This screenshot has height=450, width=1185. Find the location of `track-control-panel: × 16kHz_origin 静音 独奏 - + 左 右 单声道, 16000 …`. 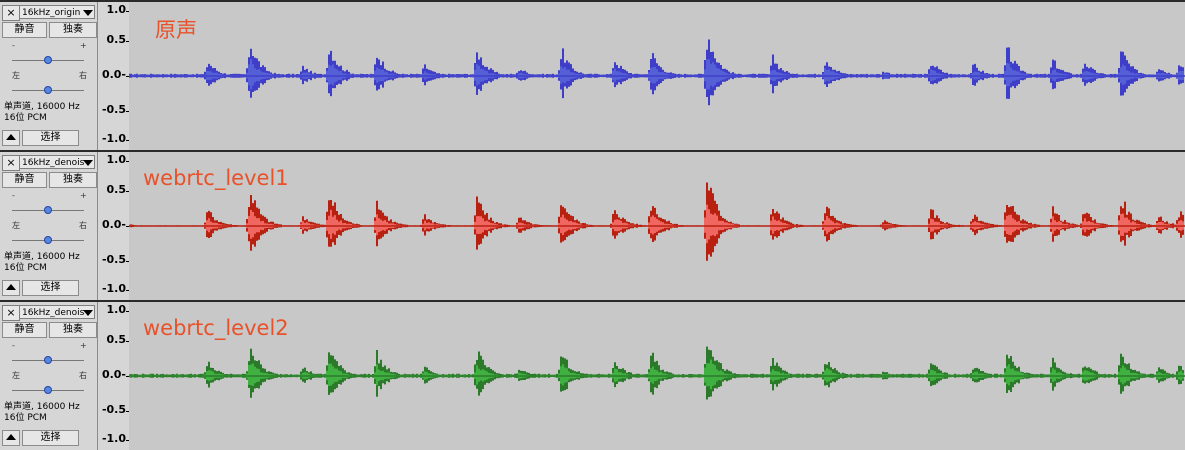

track-control-panel: × 16kHz_origin 静音 独奏 - + 左 右 单声道, 16000 … is located at coordinates (49, 76).